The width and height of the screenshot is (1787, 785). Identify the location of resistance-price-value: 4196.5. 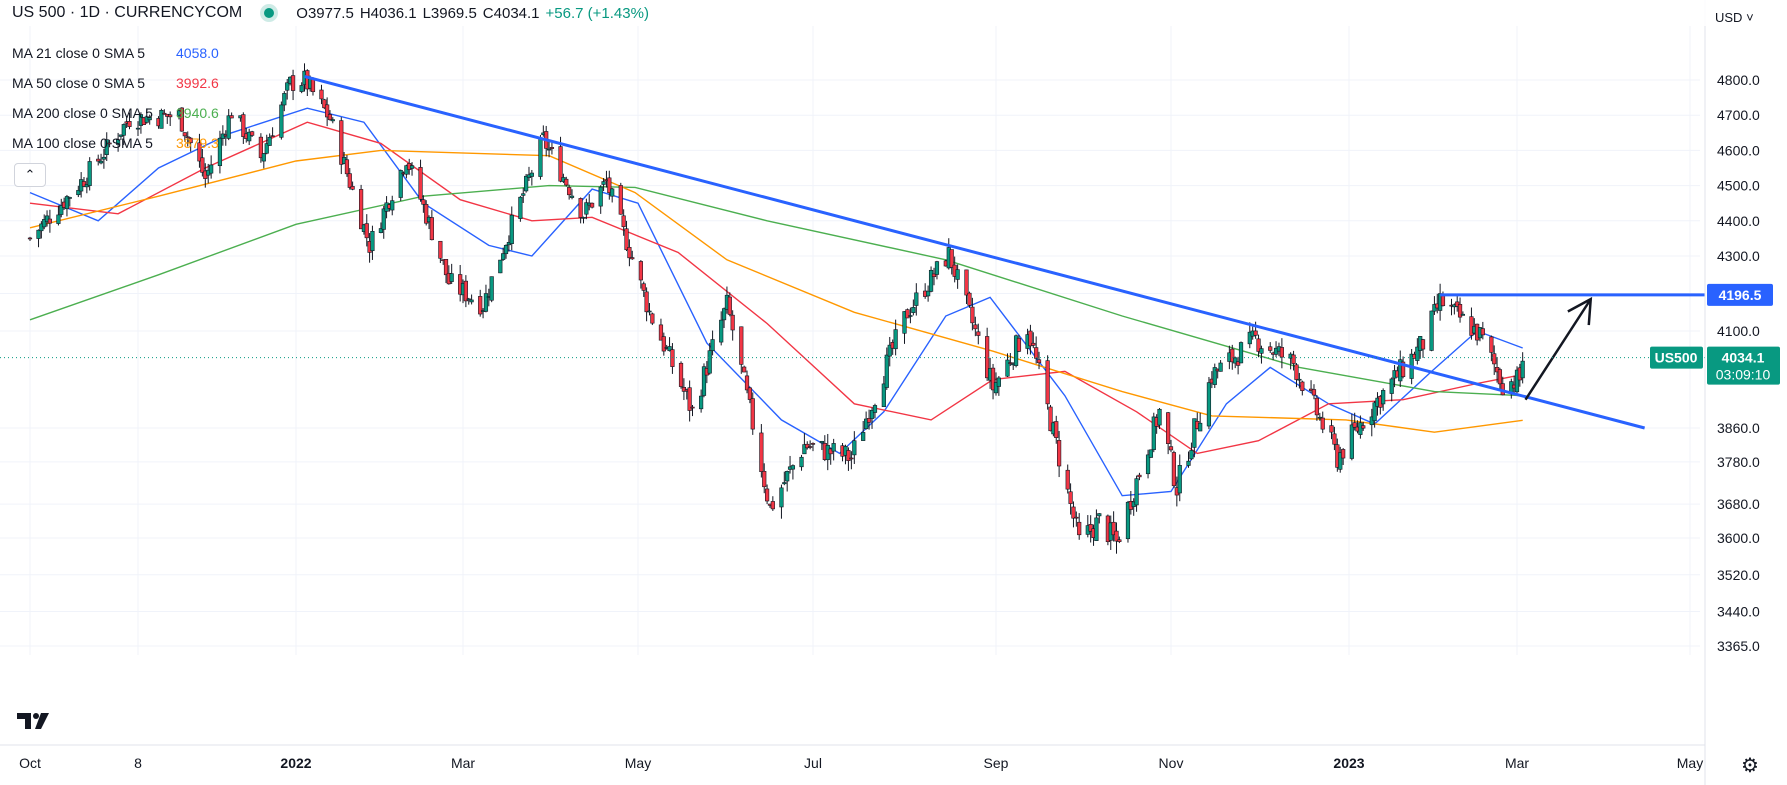
(1740, 295).